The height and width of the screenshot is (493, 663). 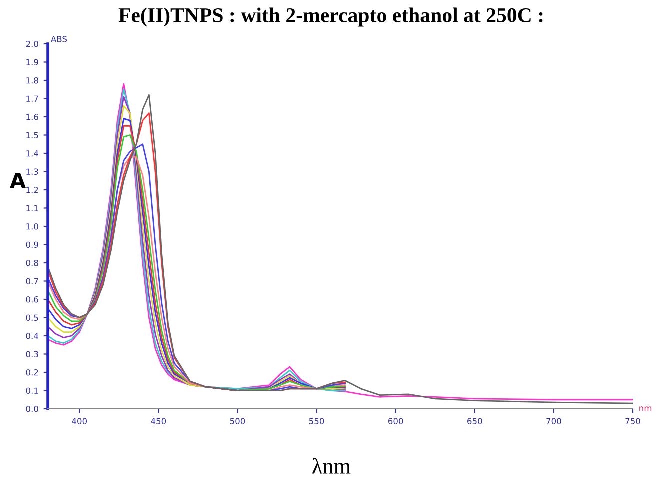 What do you see at coordinates (32, 208) in the screenshot?
I see `y-tick-label: 1.1` at bounding box center [32, 208].